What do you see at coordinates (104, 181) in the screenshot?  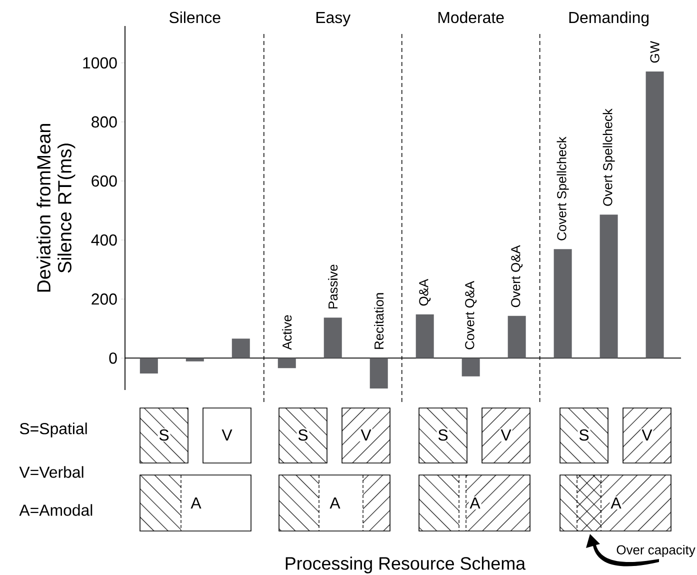 I see `y-tick-label: 600` at bounding box center [104, 181].